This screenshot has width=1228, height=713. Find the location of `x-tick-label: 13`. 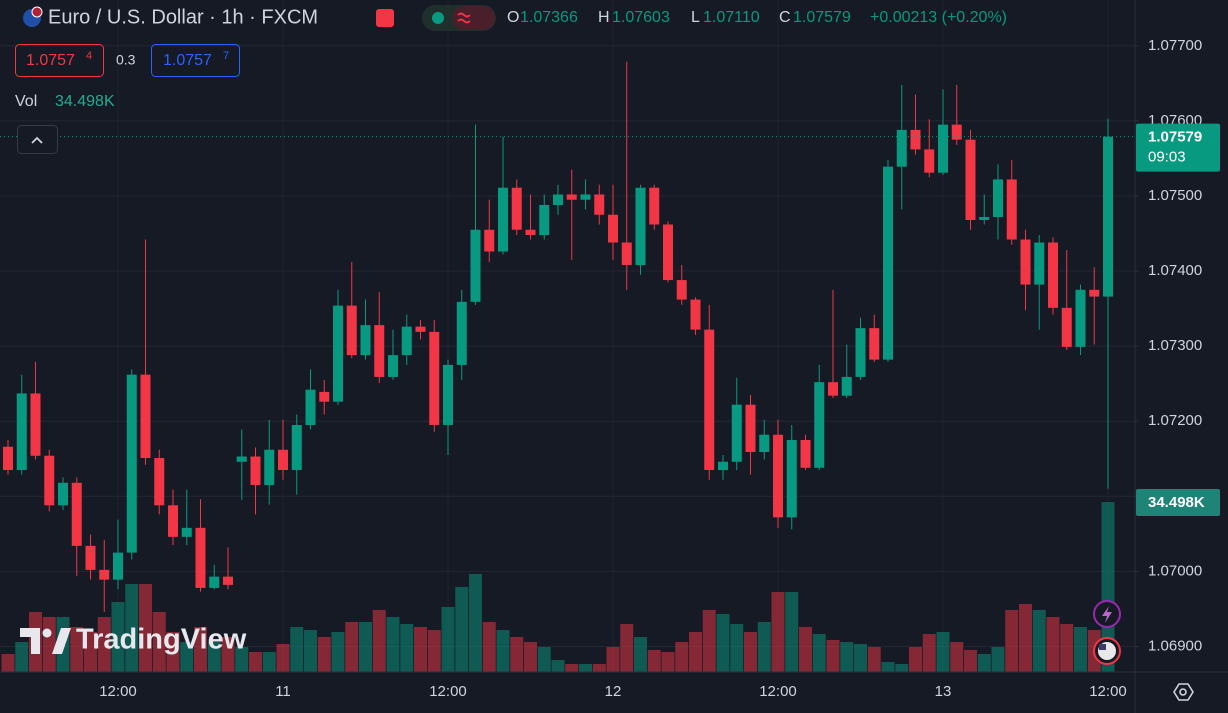

x-tick-label: 13 is located at coordinates (943, 691).